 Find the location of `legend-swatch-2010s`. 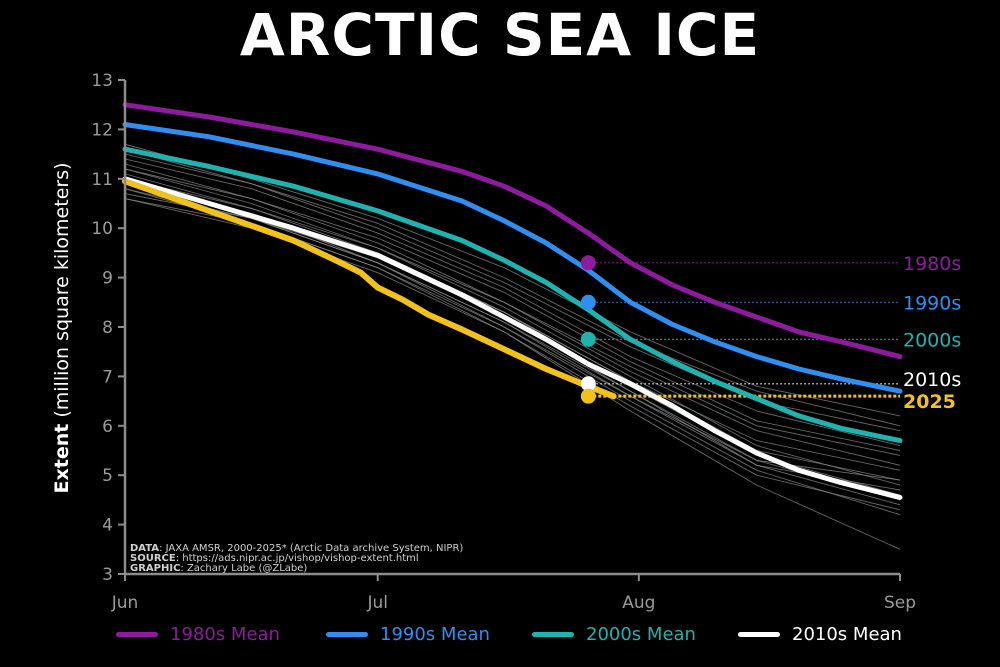

legend-swatch-2010s is located at coordinates (759, 634).